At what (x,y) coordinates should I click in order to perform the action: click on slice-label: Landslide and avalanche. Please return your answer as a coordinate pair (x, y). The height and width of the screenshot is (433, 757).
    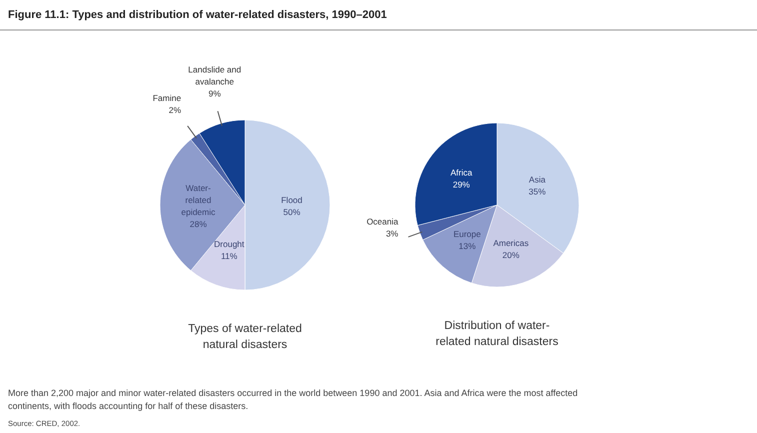
    Looking at the image, I should click on (215, 75).